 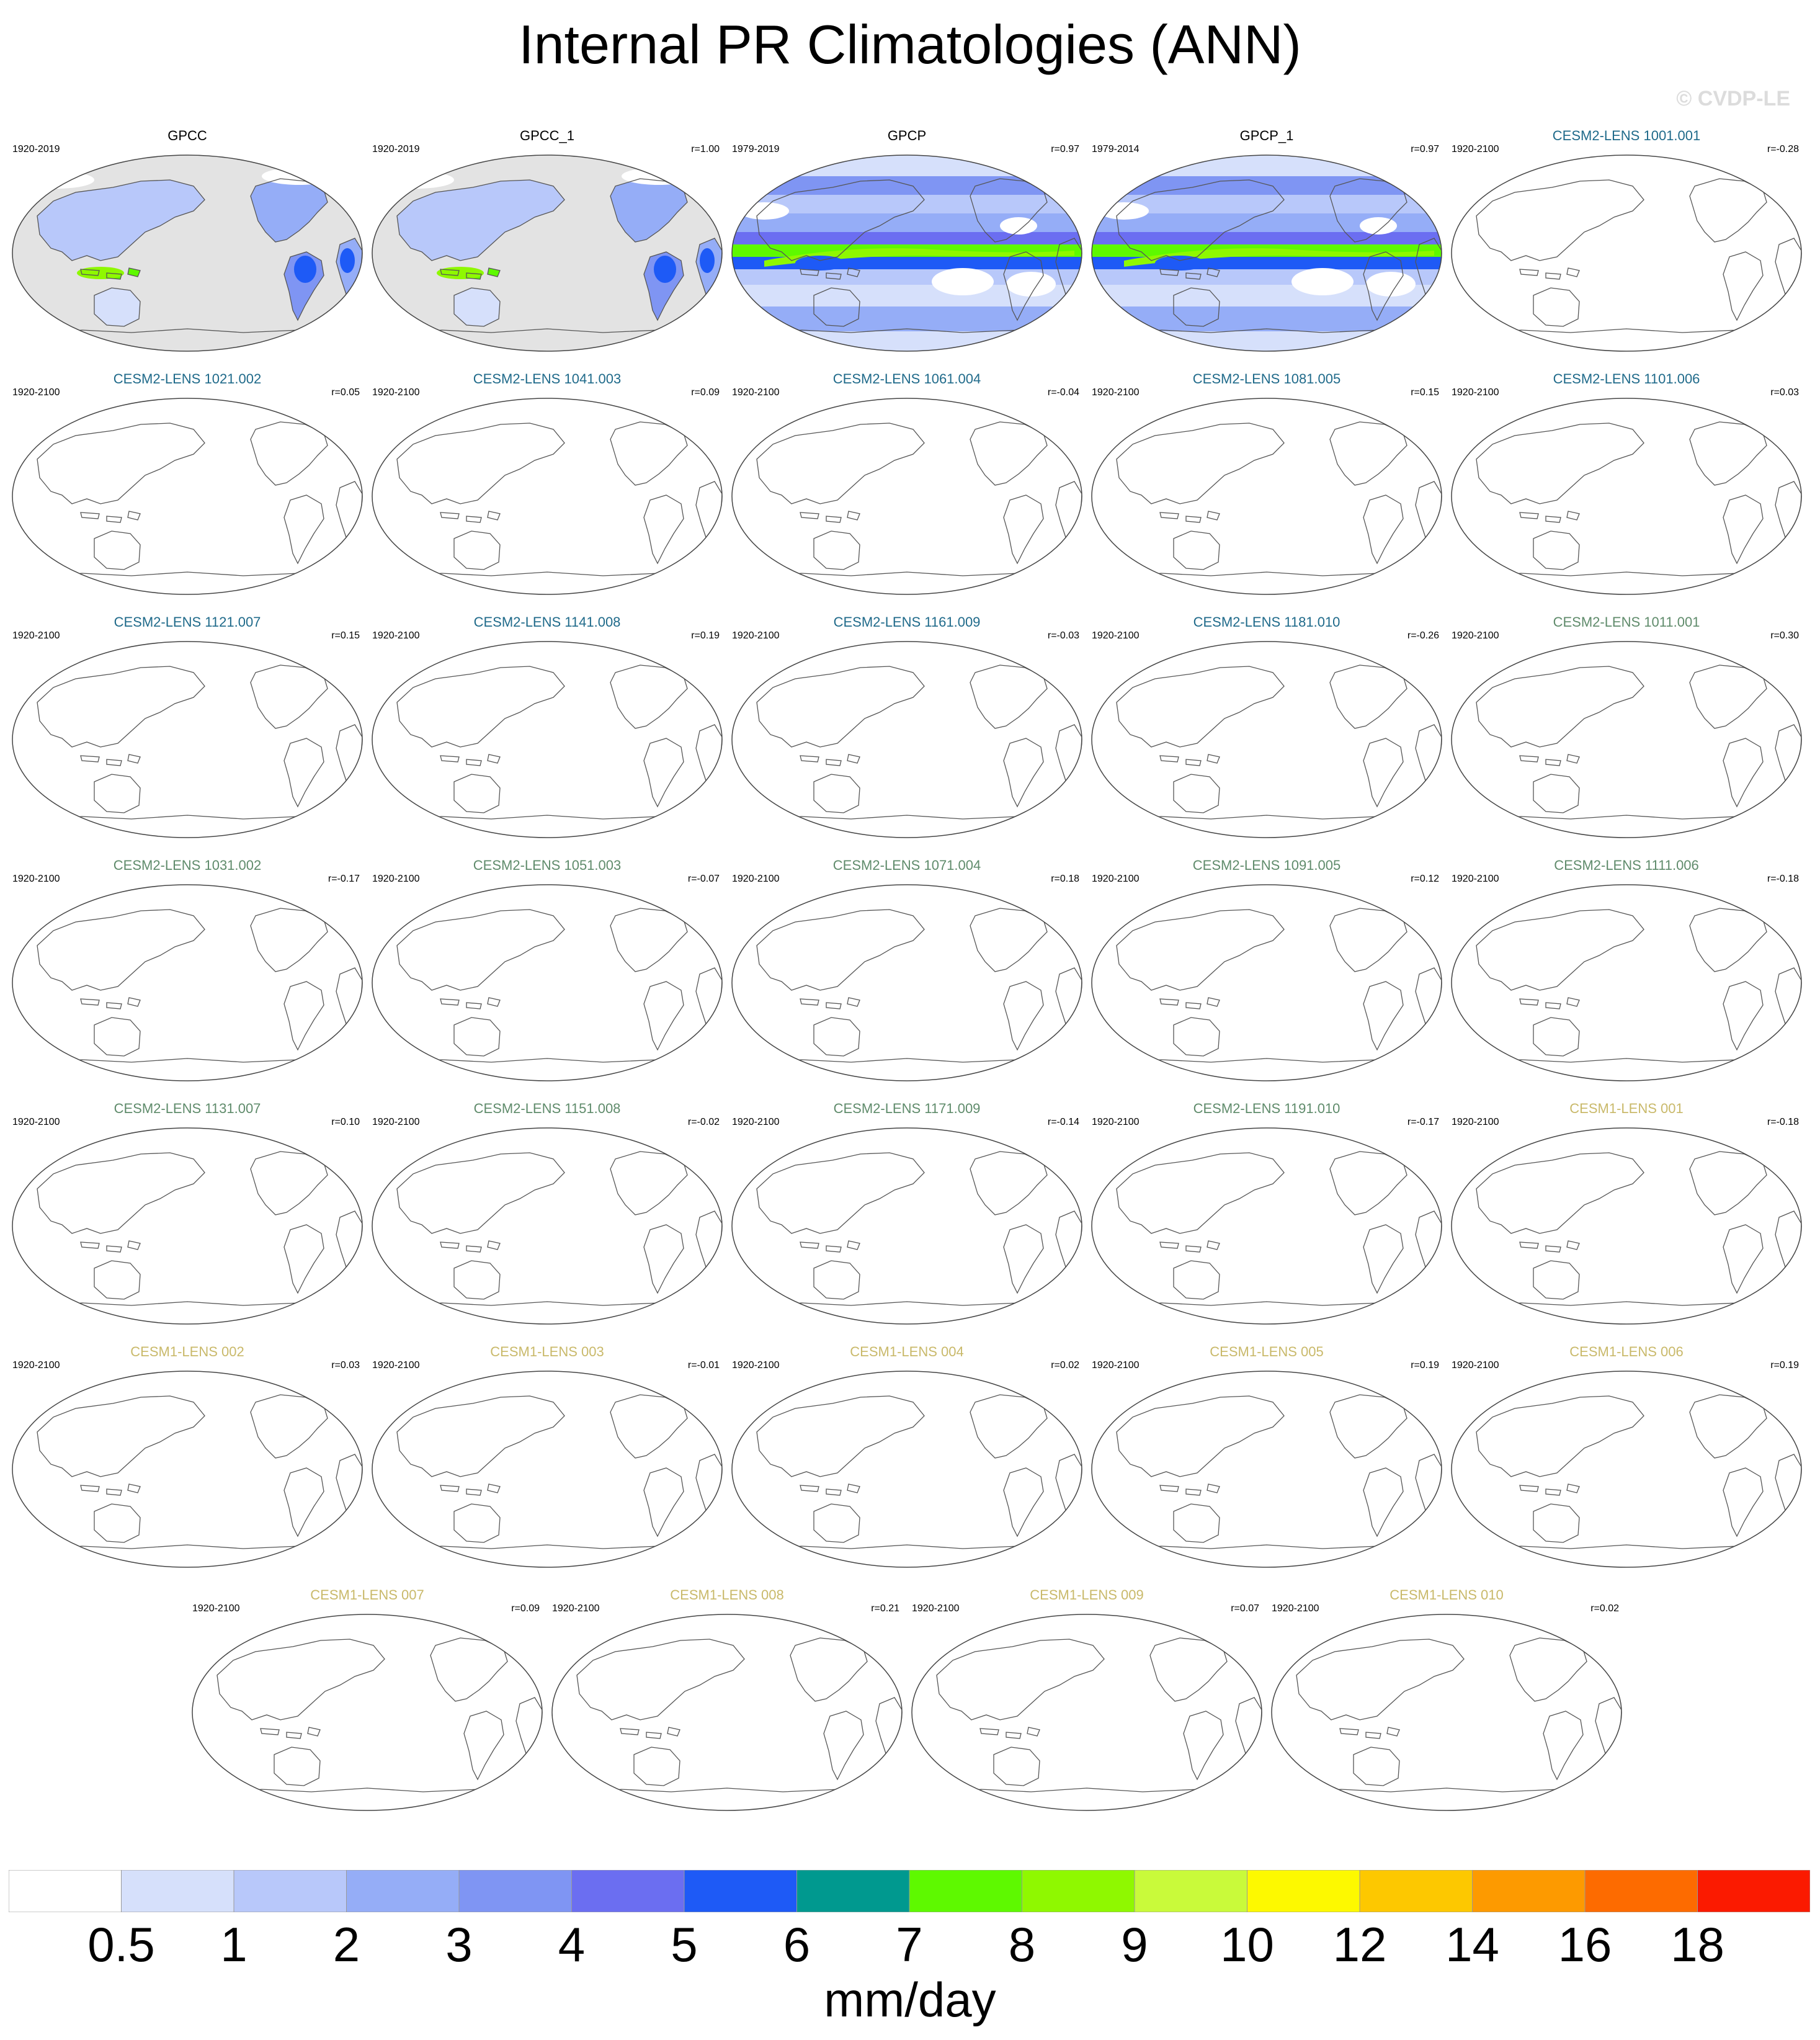 I want to click on panel-pattern-correlation: r=-0.14, so click(x=1063, y=1122).